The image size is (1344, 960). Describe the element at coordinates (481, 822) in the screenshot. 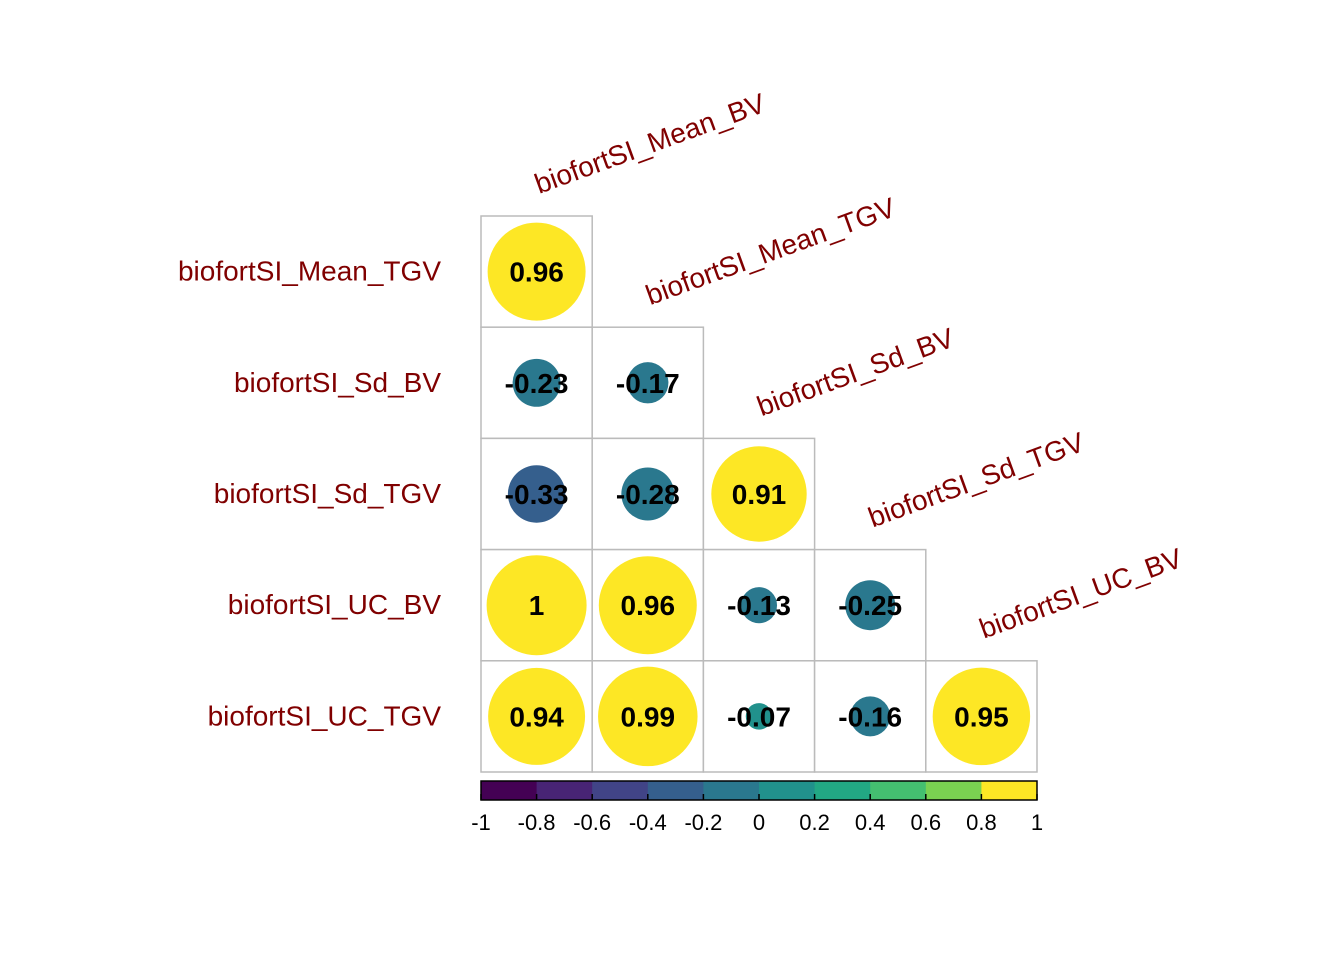

I see `colorbar-tick-label: -1` at that location.